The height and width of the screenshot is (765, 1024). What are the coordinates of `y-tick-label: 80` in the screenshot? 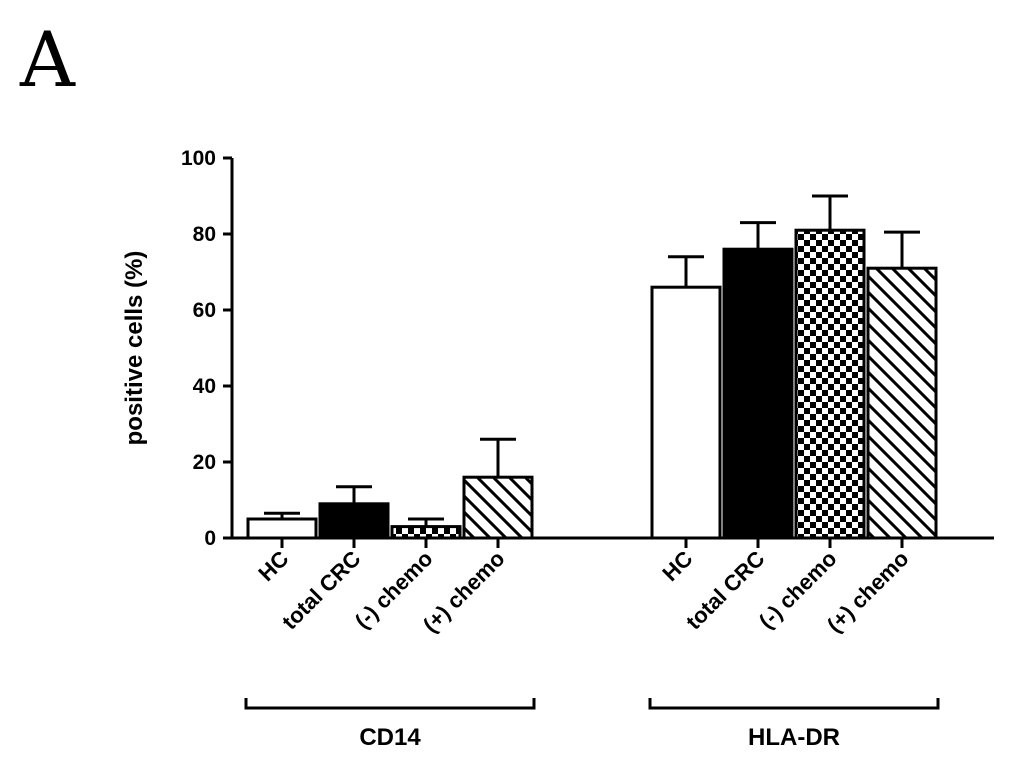 It's located at (204, 234).